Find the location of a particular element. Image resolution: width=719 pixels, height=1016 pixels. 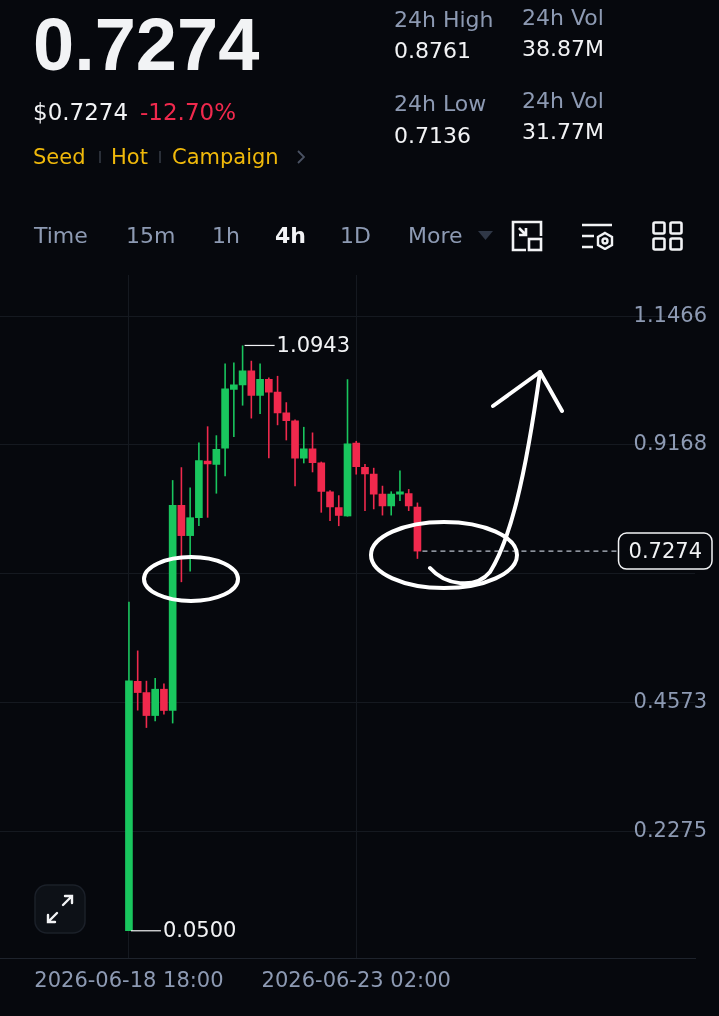

text: 24h High is located at coordinates (444, 20).